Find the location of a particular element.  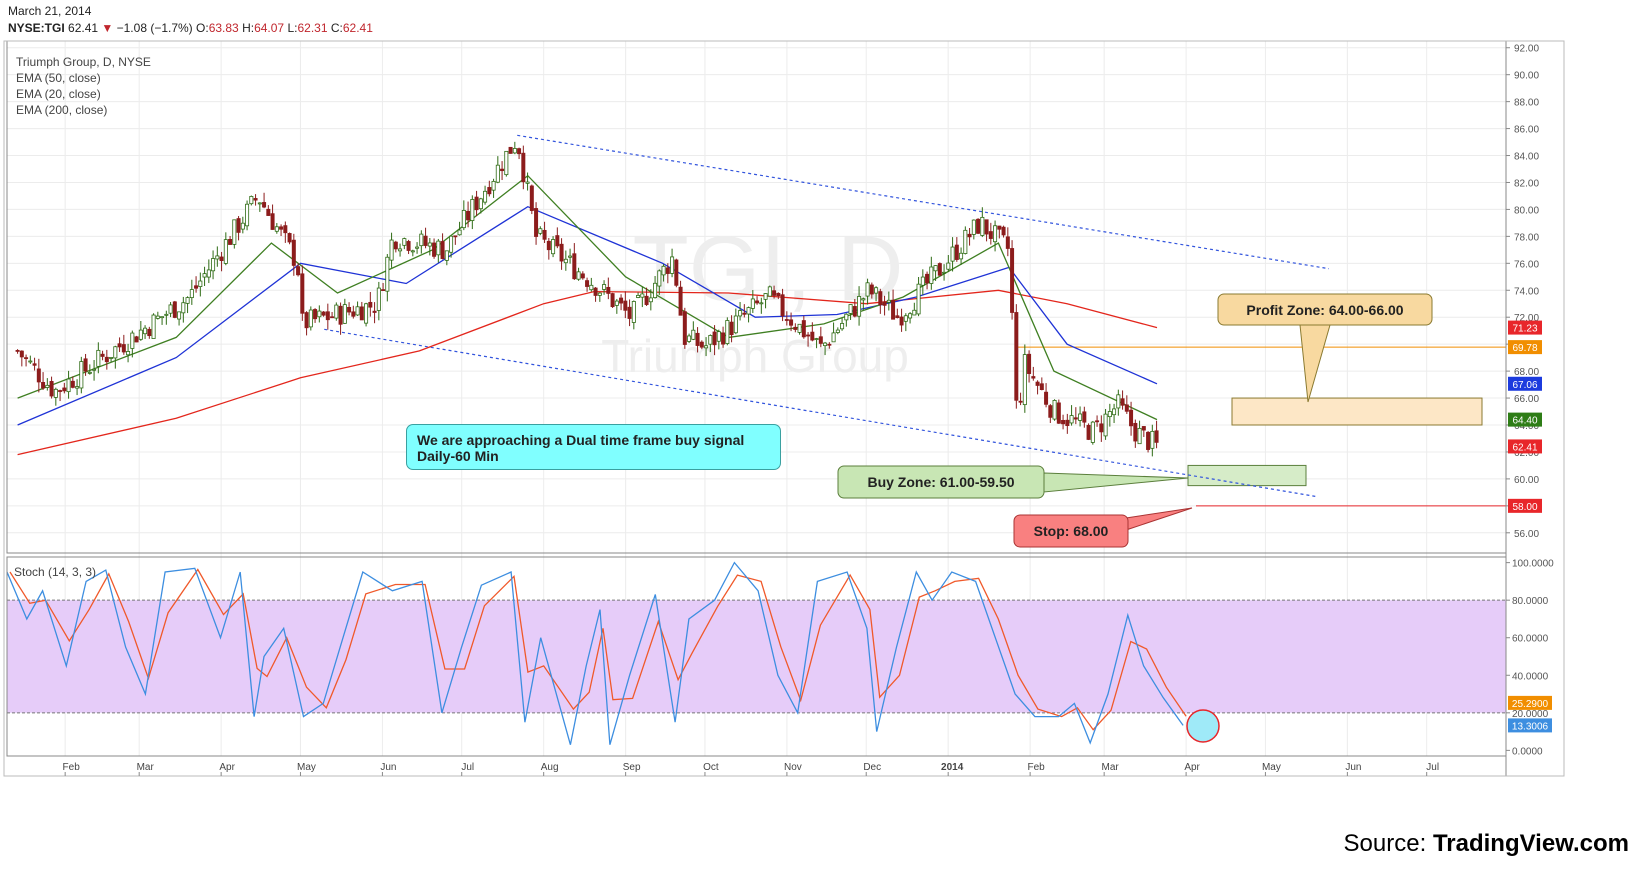

buy-zone-box is located at coordinates (1247, 475).